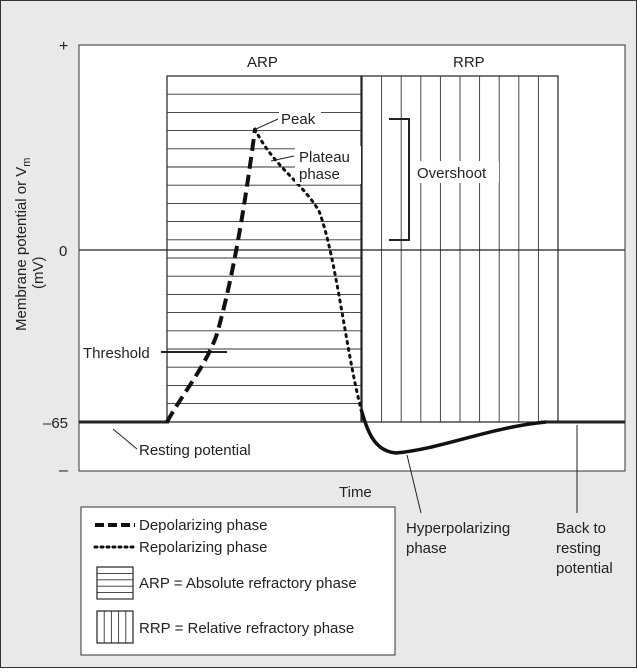 The image size is (637, 672). What do you see at coordinates (298, 119) in the screenshot?
I see `peak-label: Peak` at bounding box center [298, 119].